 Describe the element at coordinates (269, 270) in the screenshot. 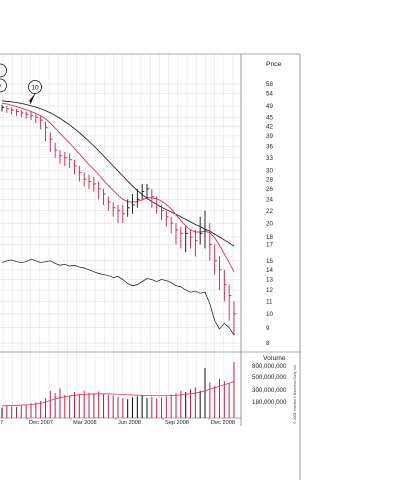

I see `price-tick-label: 14` at that location.